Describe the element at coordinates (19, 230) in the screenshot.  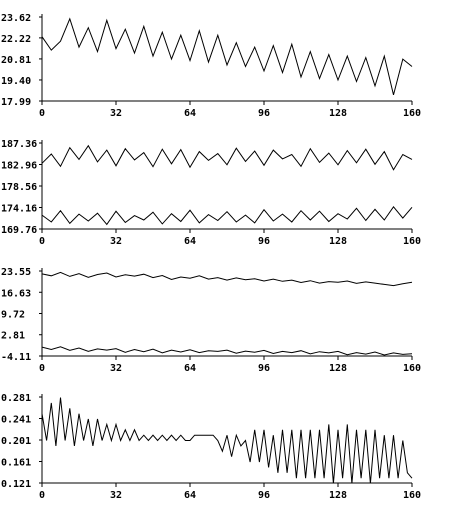
I see `y-tick-label: 169.76` at that location.